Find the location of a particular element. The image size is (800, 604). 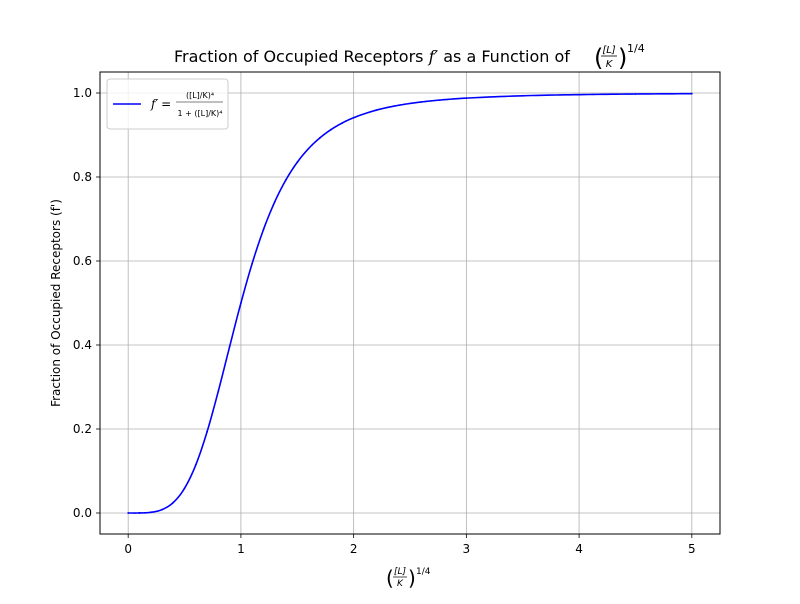

title-lbracket: ( is located at coordinates (598, 58).